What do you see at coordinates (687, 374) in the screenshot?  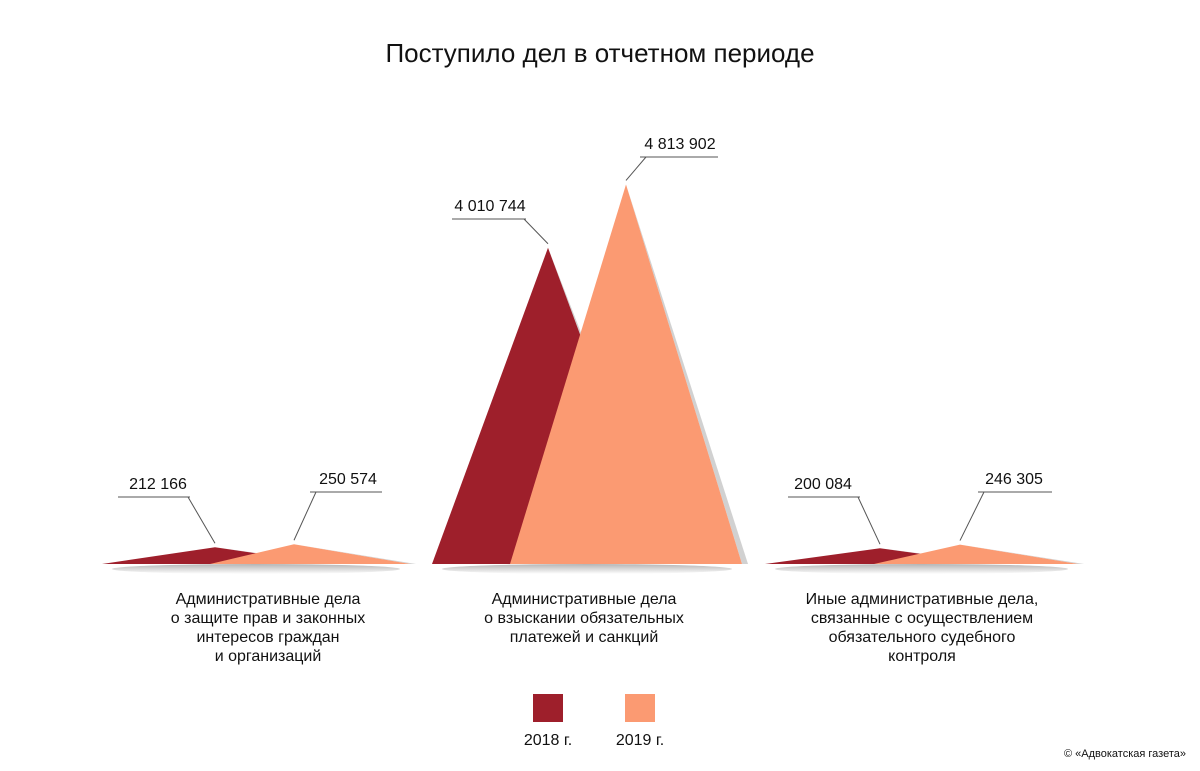 I see `shadow-2019-payments` at bounding box center [687, 374].